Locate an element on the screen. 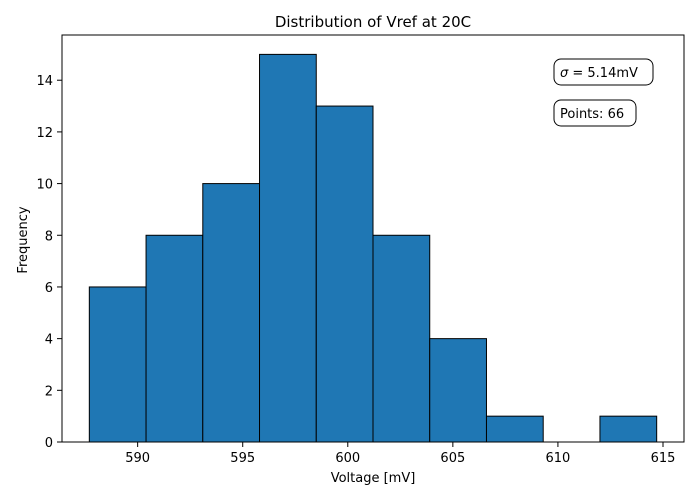 Image resolution: width=700 pixels, height=500 pixels. sigma-symbol: σ is located at coordinates (564, 73).